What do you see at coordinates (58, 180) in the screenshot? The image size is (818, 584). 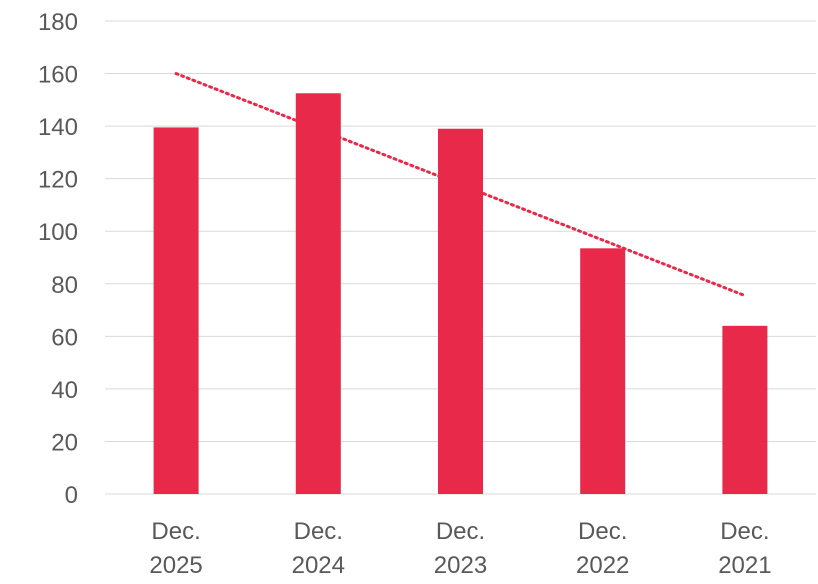 I see `y-tick-label: 120` at bounding box center [58, 180].